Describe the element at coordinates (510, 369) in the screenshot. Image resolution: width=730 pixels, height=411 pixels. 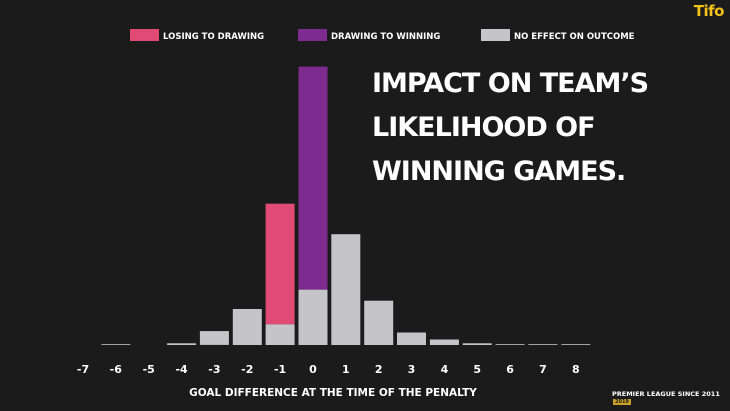
I see `x-tick-label: 6` at that location.